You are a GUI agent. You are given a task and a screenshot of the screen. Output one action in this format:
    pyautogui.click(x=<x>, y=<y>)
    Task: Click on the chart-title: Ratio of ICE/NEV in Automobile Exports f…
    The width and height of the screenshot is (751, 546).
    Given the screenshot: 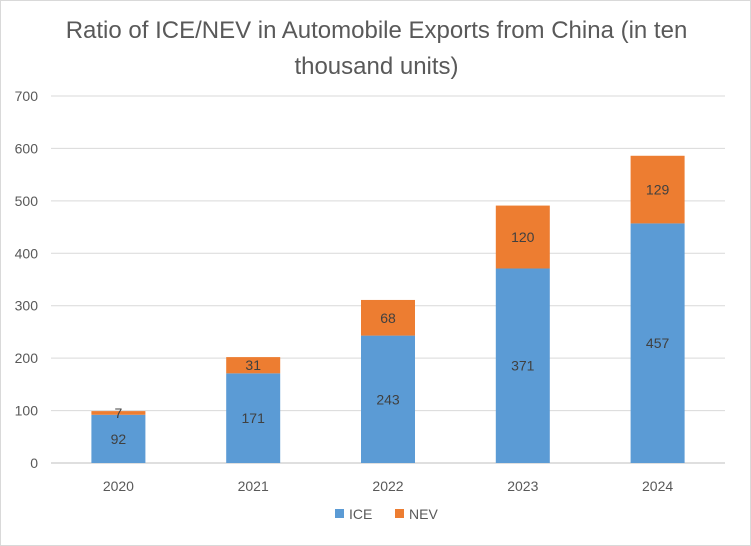 What is the action you would take?
    pyautogui.click(x=376, y=48)
    